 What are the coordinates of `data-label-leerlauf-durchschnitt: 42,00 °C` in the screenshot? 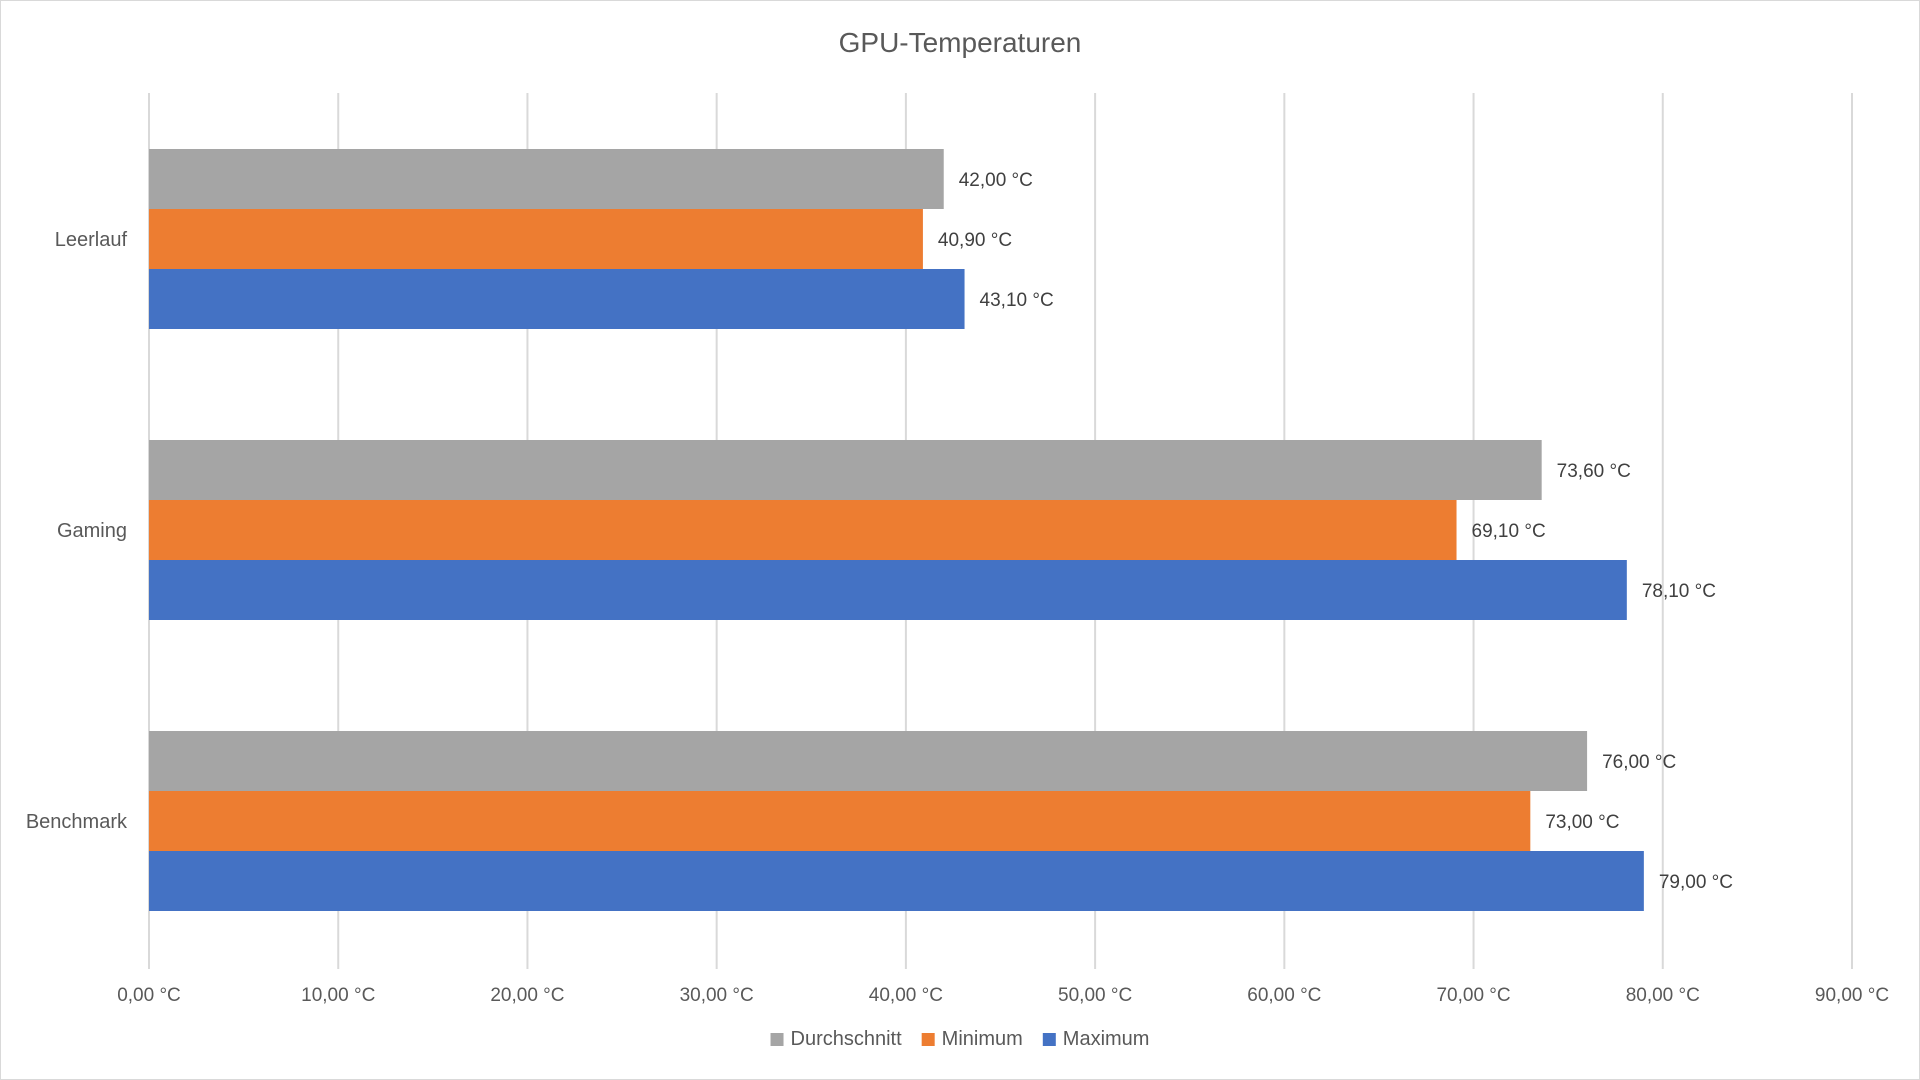 It's located at (996, 180).